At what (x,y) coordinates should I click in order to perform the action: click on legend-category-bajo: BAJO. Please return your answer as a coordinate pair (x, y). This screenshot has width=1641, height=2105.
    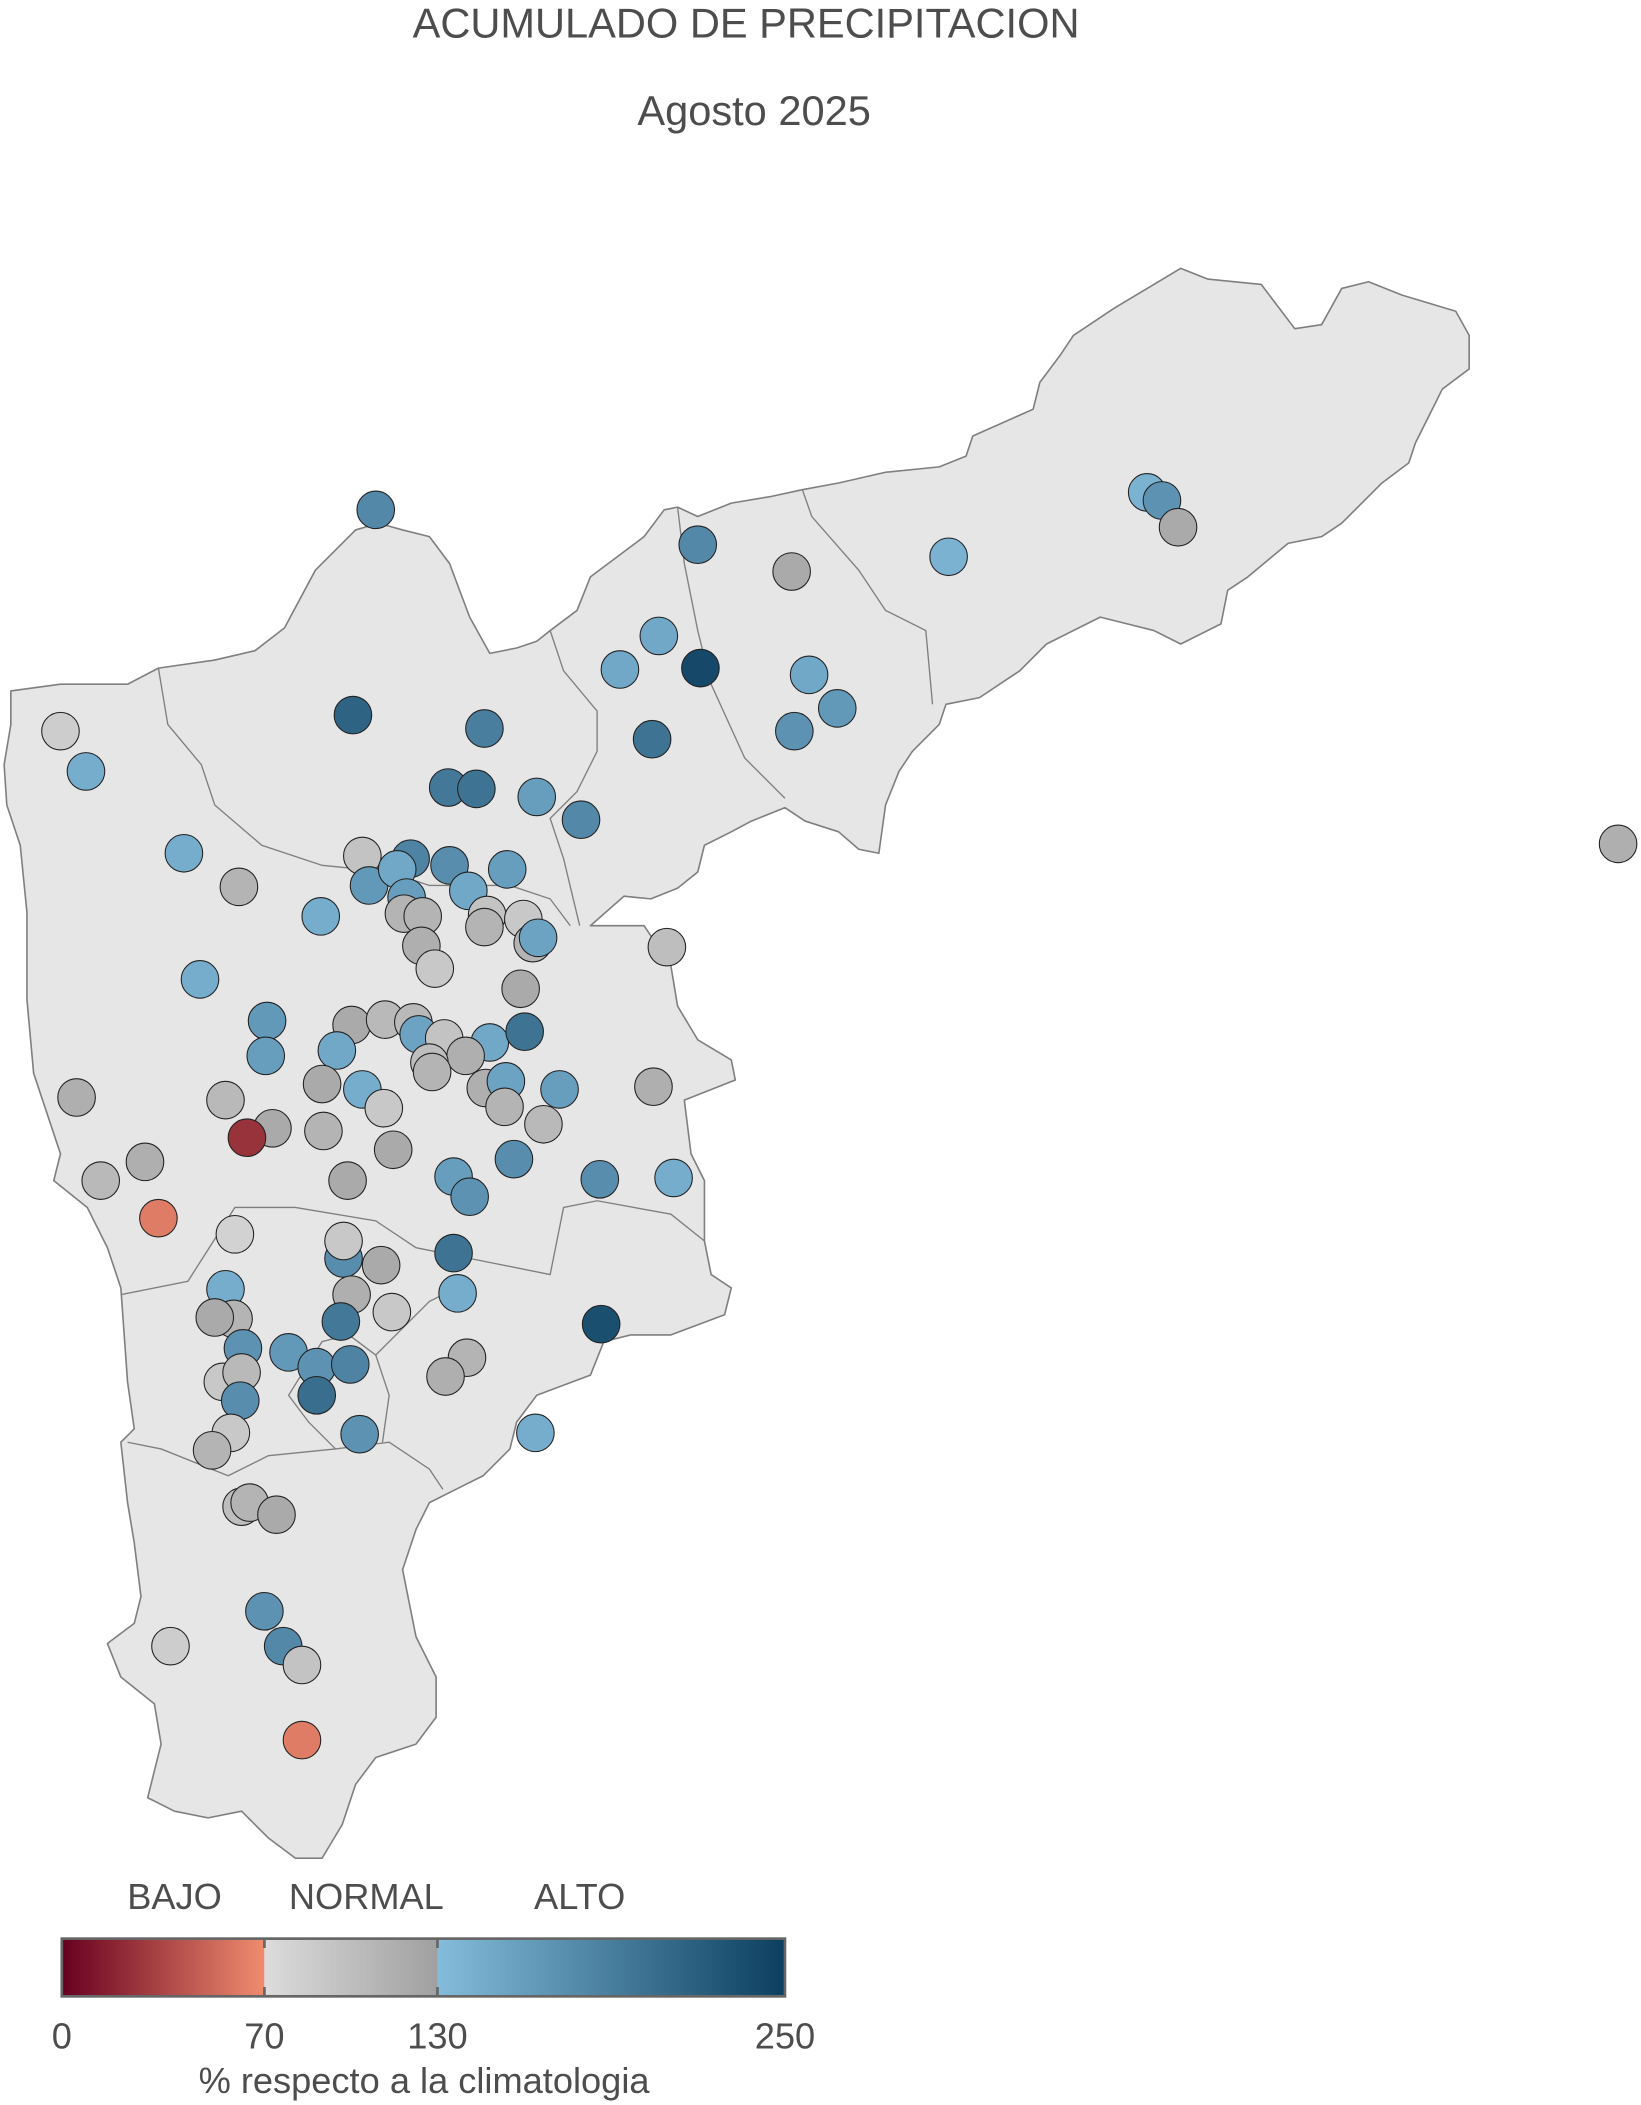
    Looking at the image, I should click on (174, 1896).